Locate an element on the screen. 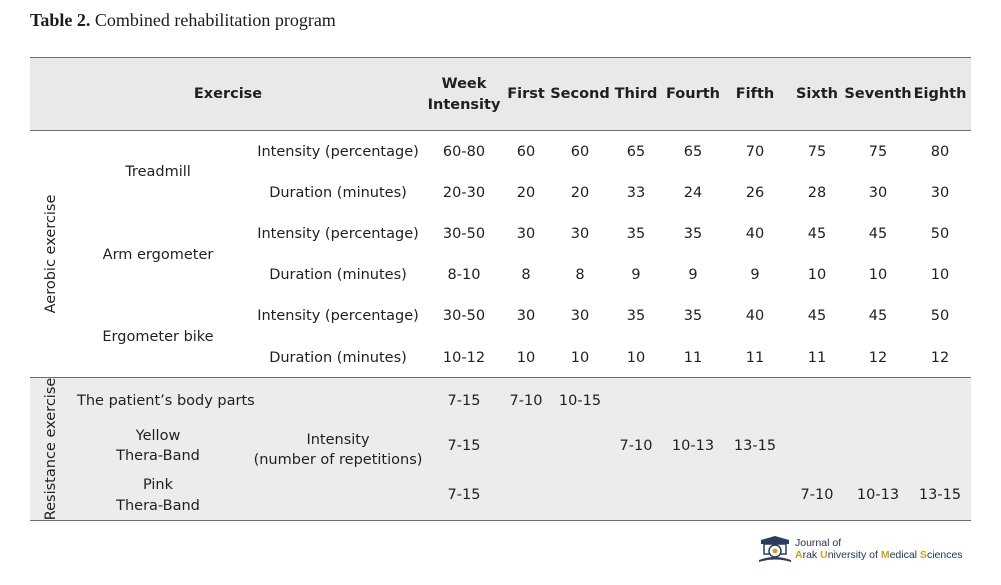 Image resolution: width=1001 pixels, height=585 pixels. table-caption: Table 2. Combined rehabilitation program is located at coordinates (183, 20).